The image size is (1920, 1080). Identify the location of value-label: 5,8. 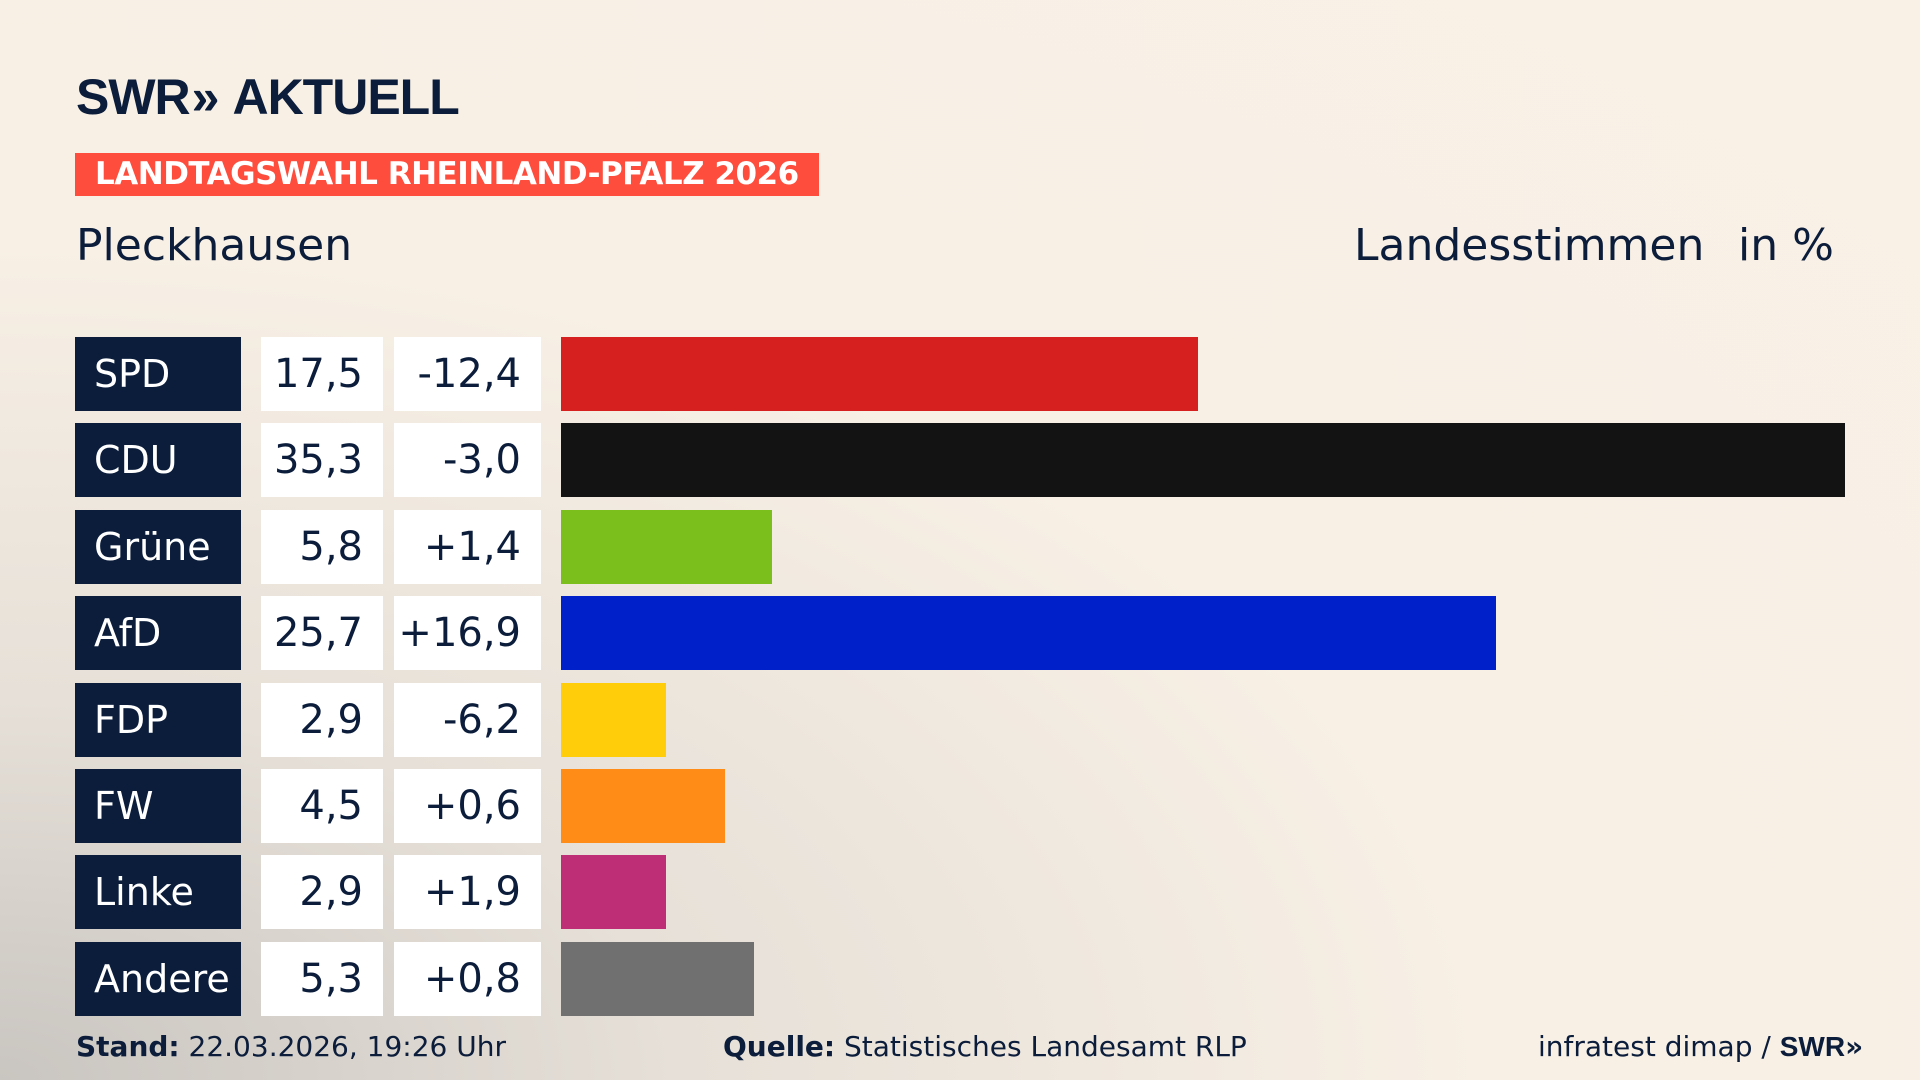
(322, 546).